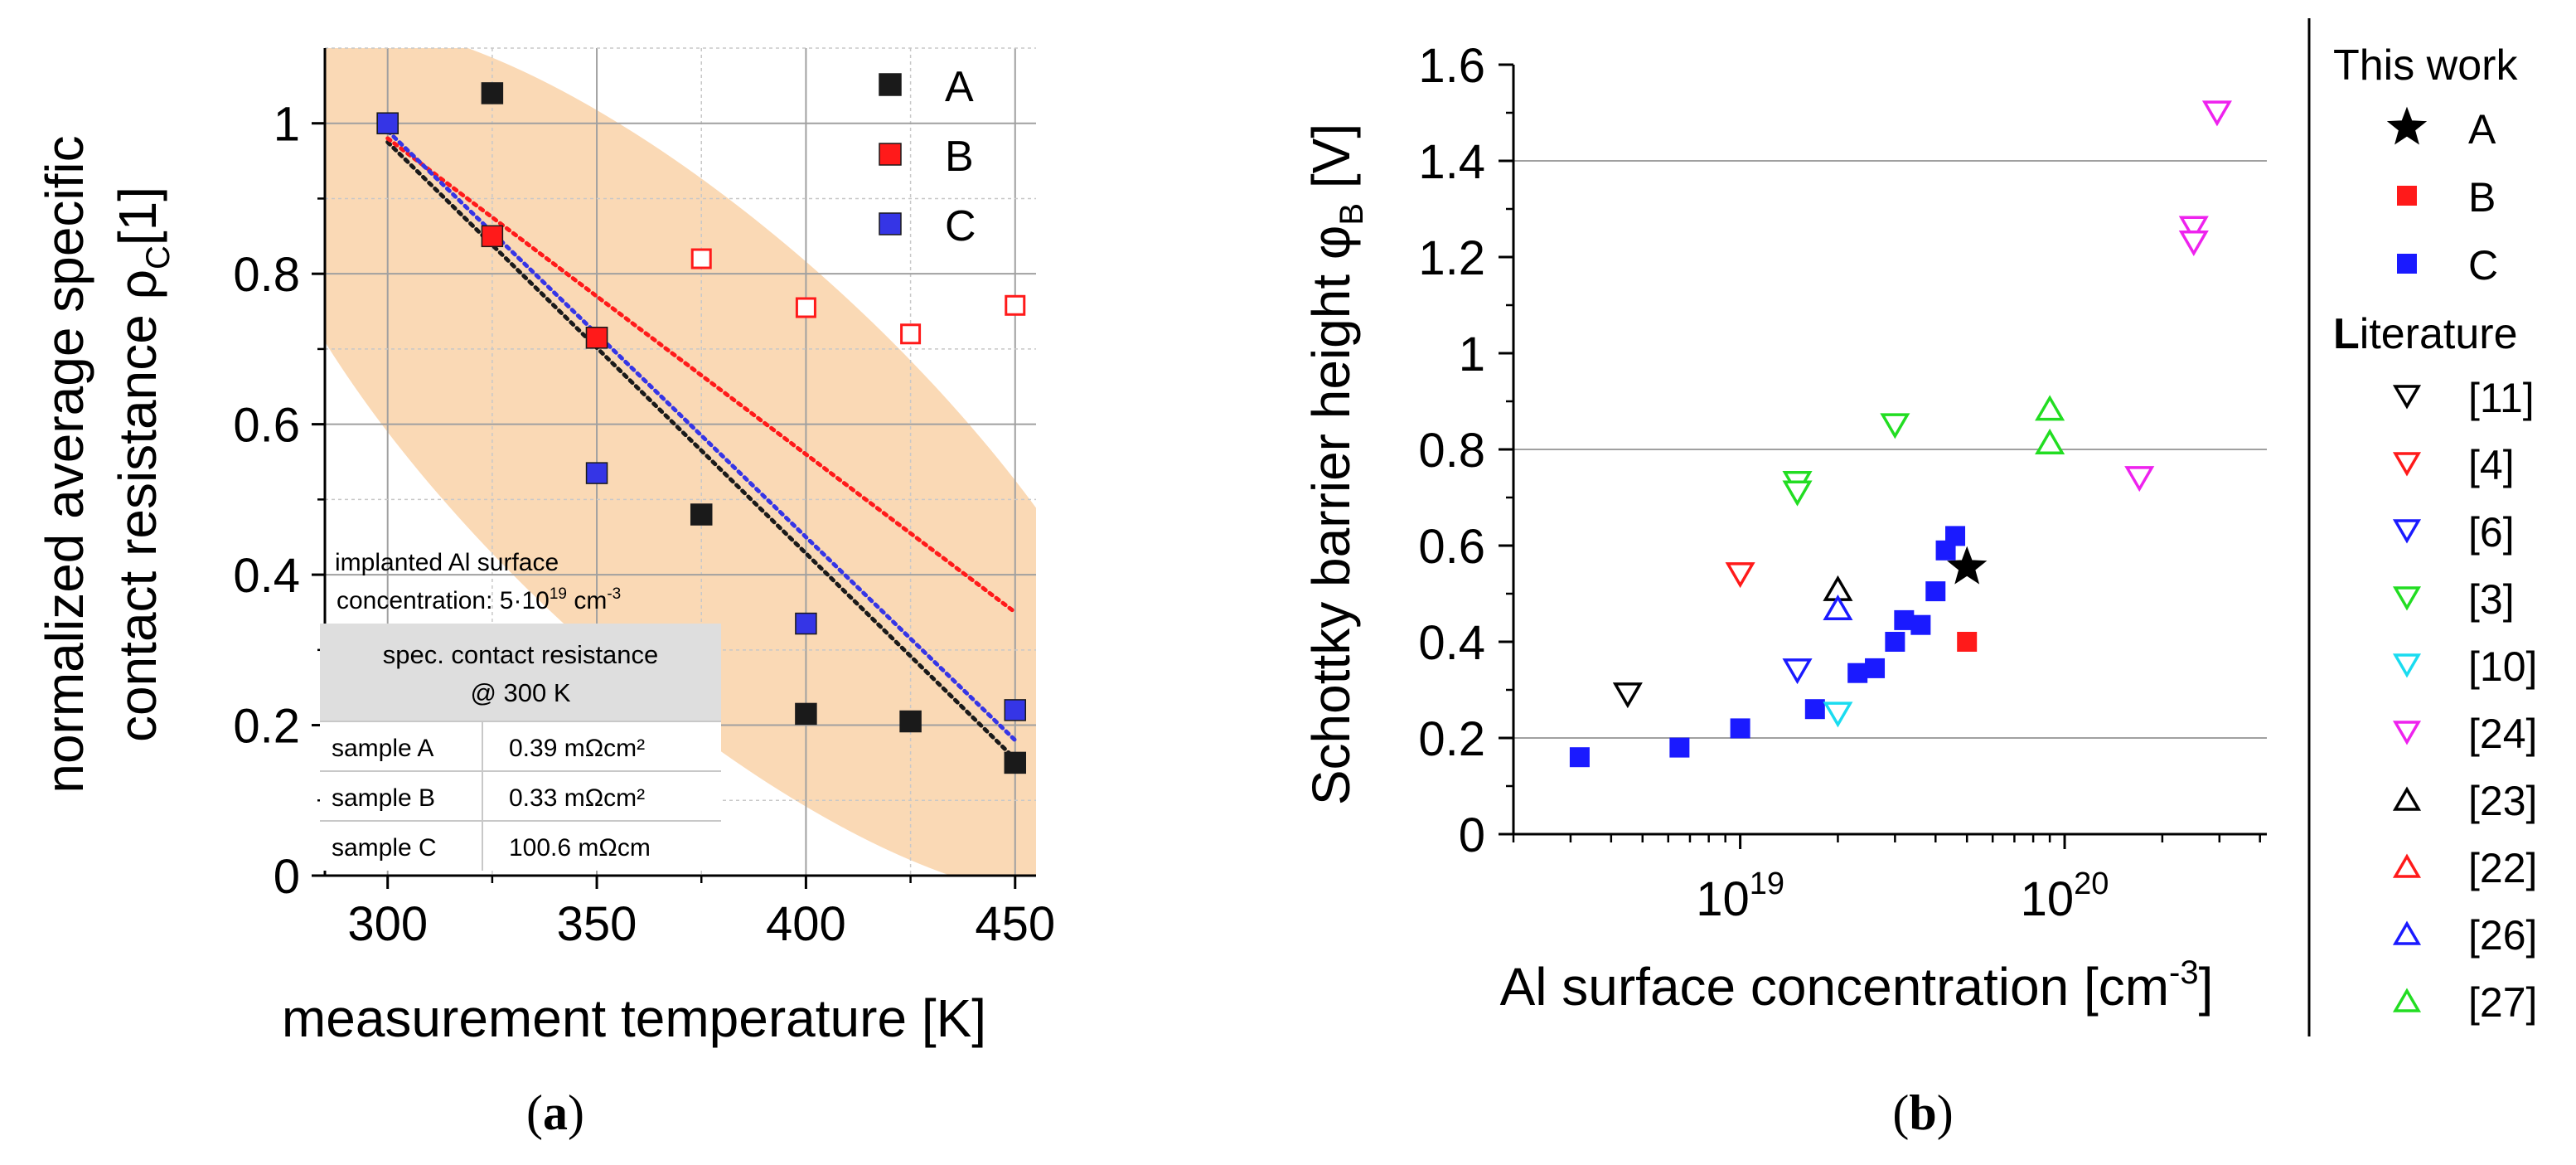 The width and height of the screenshot is (2576, 1165). Describe the element at coordinates (1740, 896) in the screenshot. I see `x-tick-label: 1019` at that location.